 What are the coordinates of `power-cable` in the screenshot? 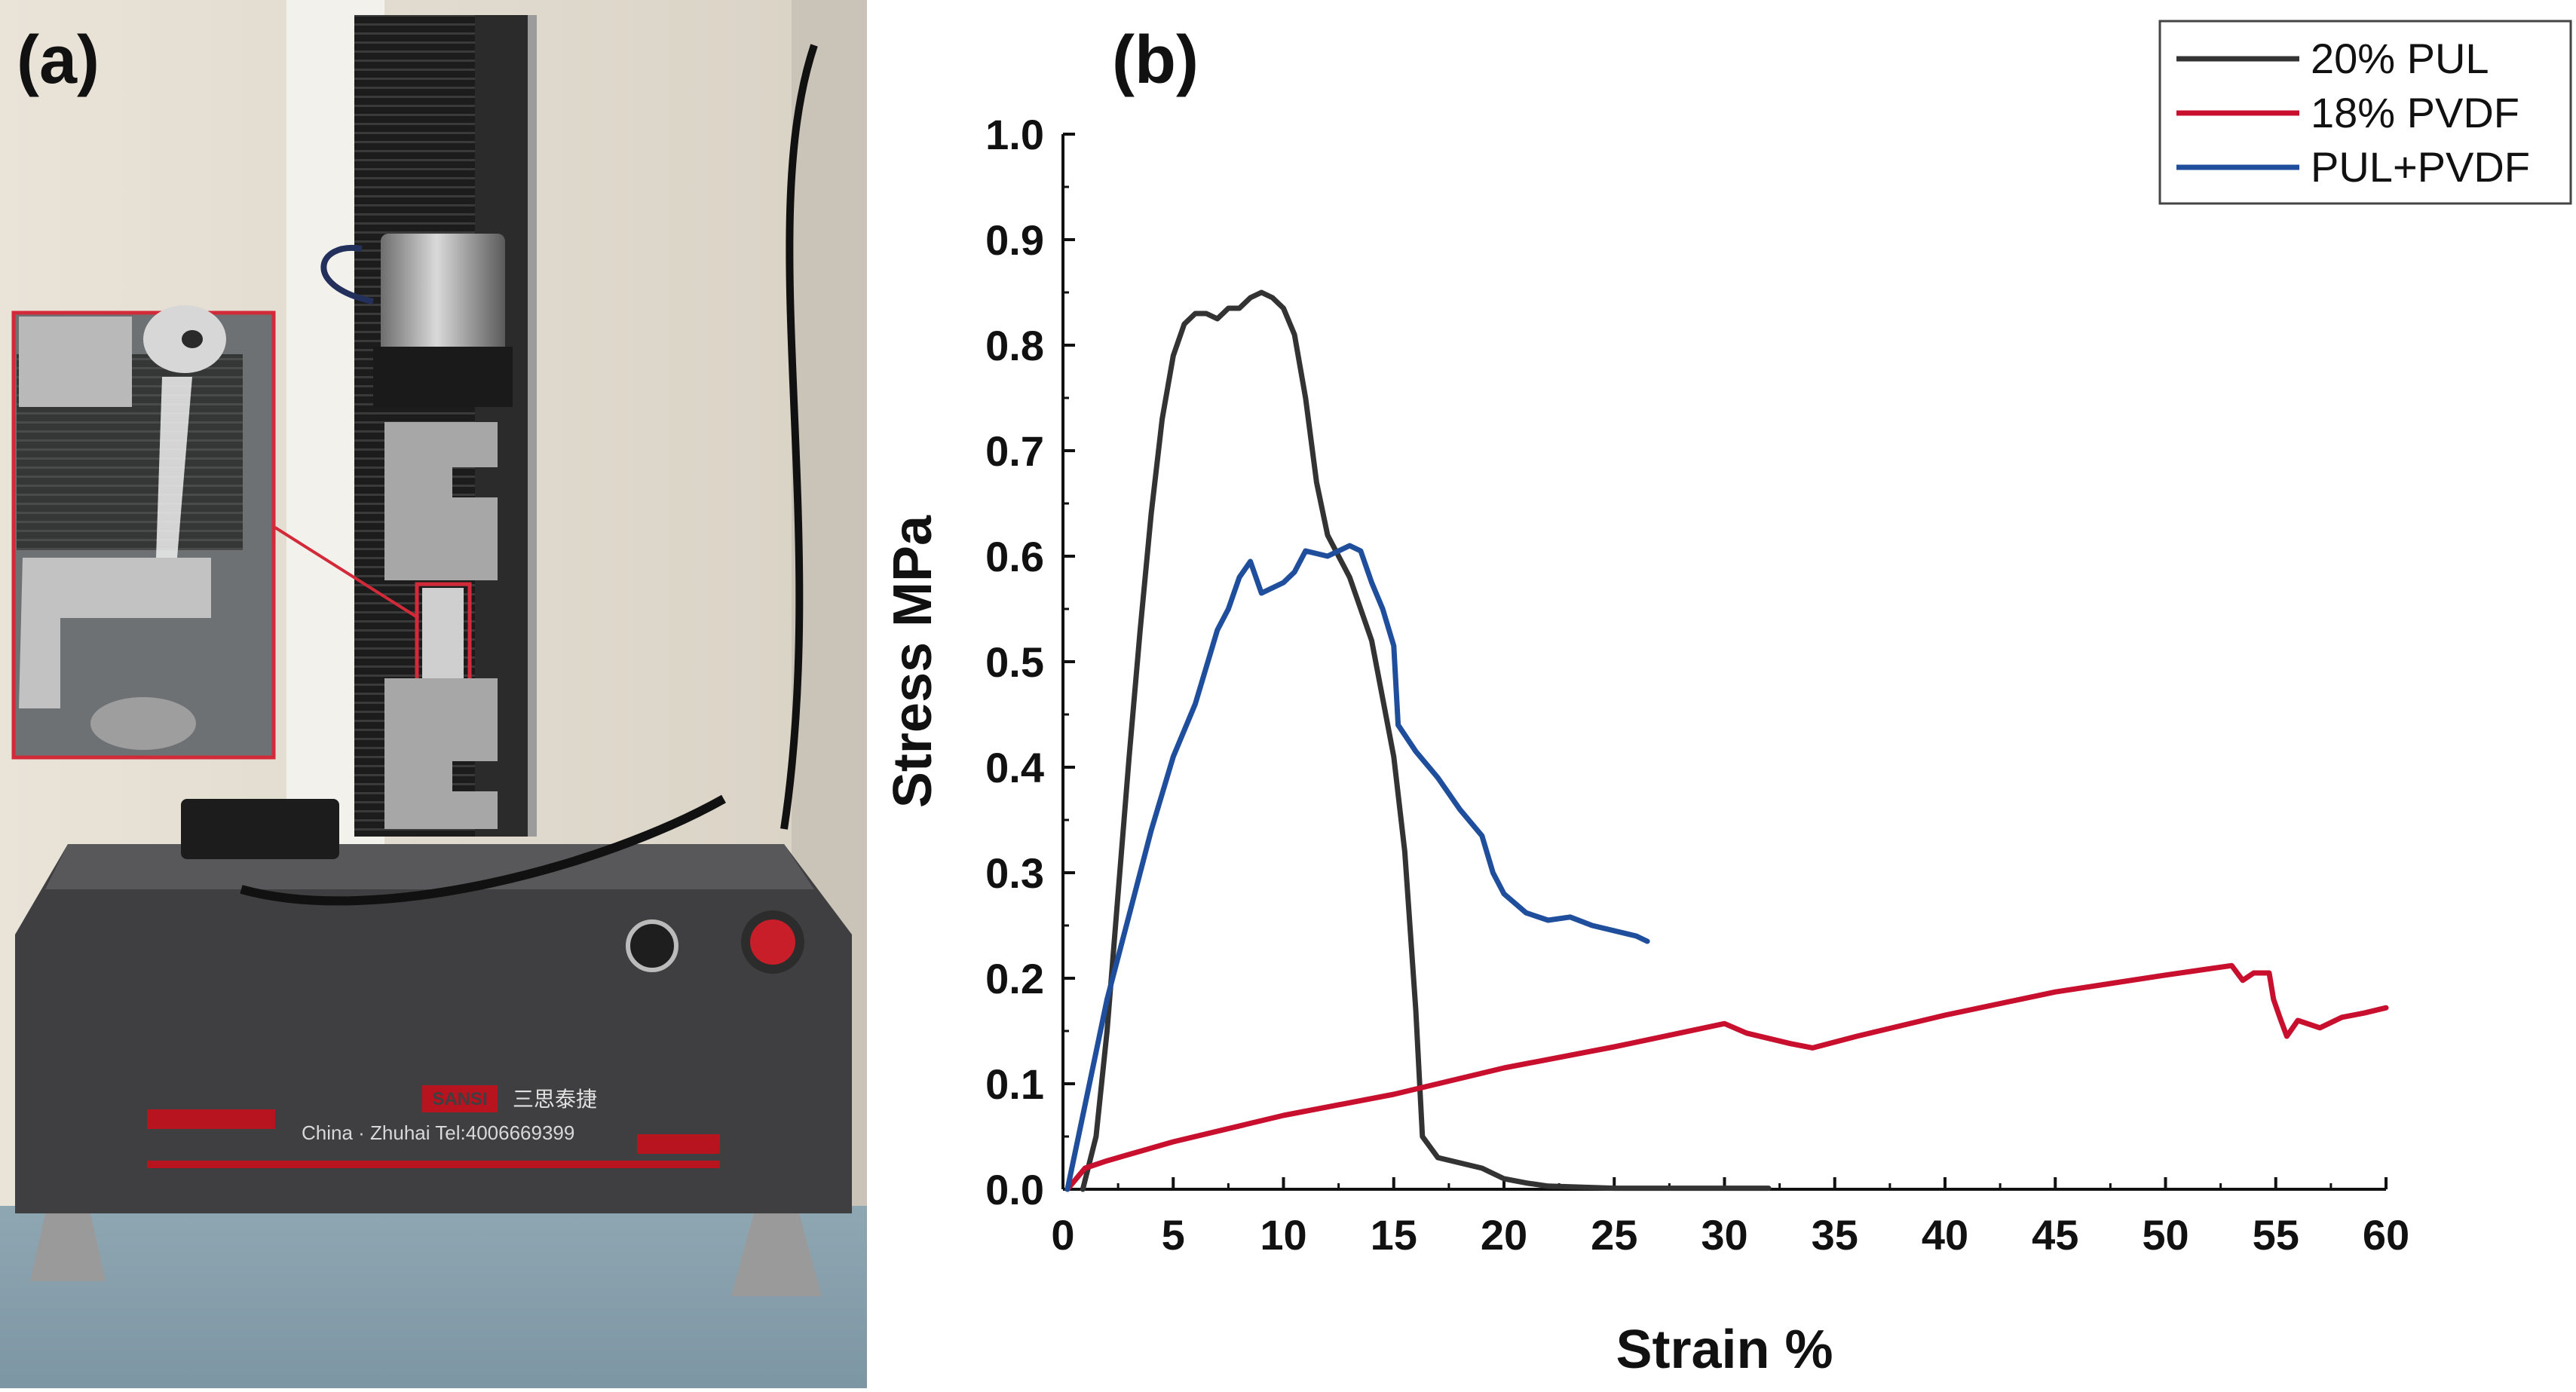 It's located at (799, 437).